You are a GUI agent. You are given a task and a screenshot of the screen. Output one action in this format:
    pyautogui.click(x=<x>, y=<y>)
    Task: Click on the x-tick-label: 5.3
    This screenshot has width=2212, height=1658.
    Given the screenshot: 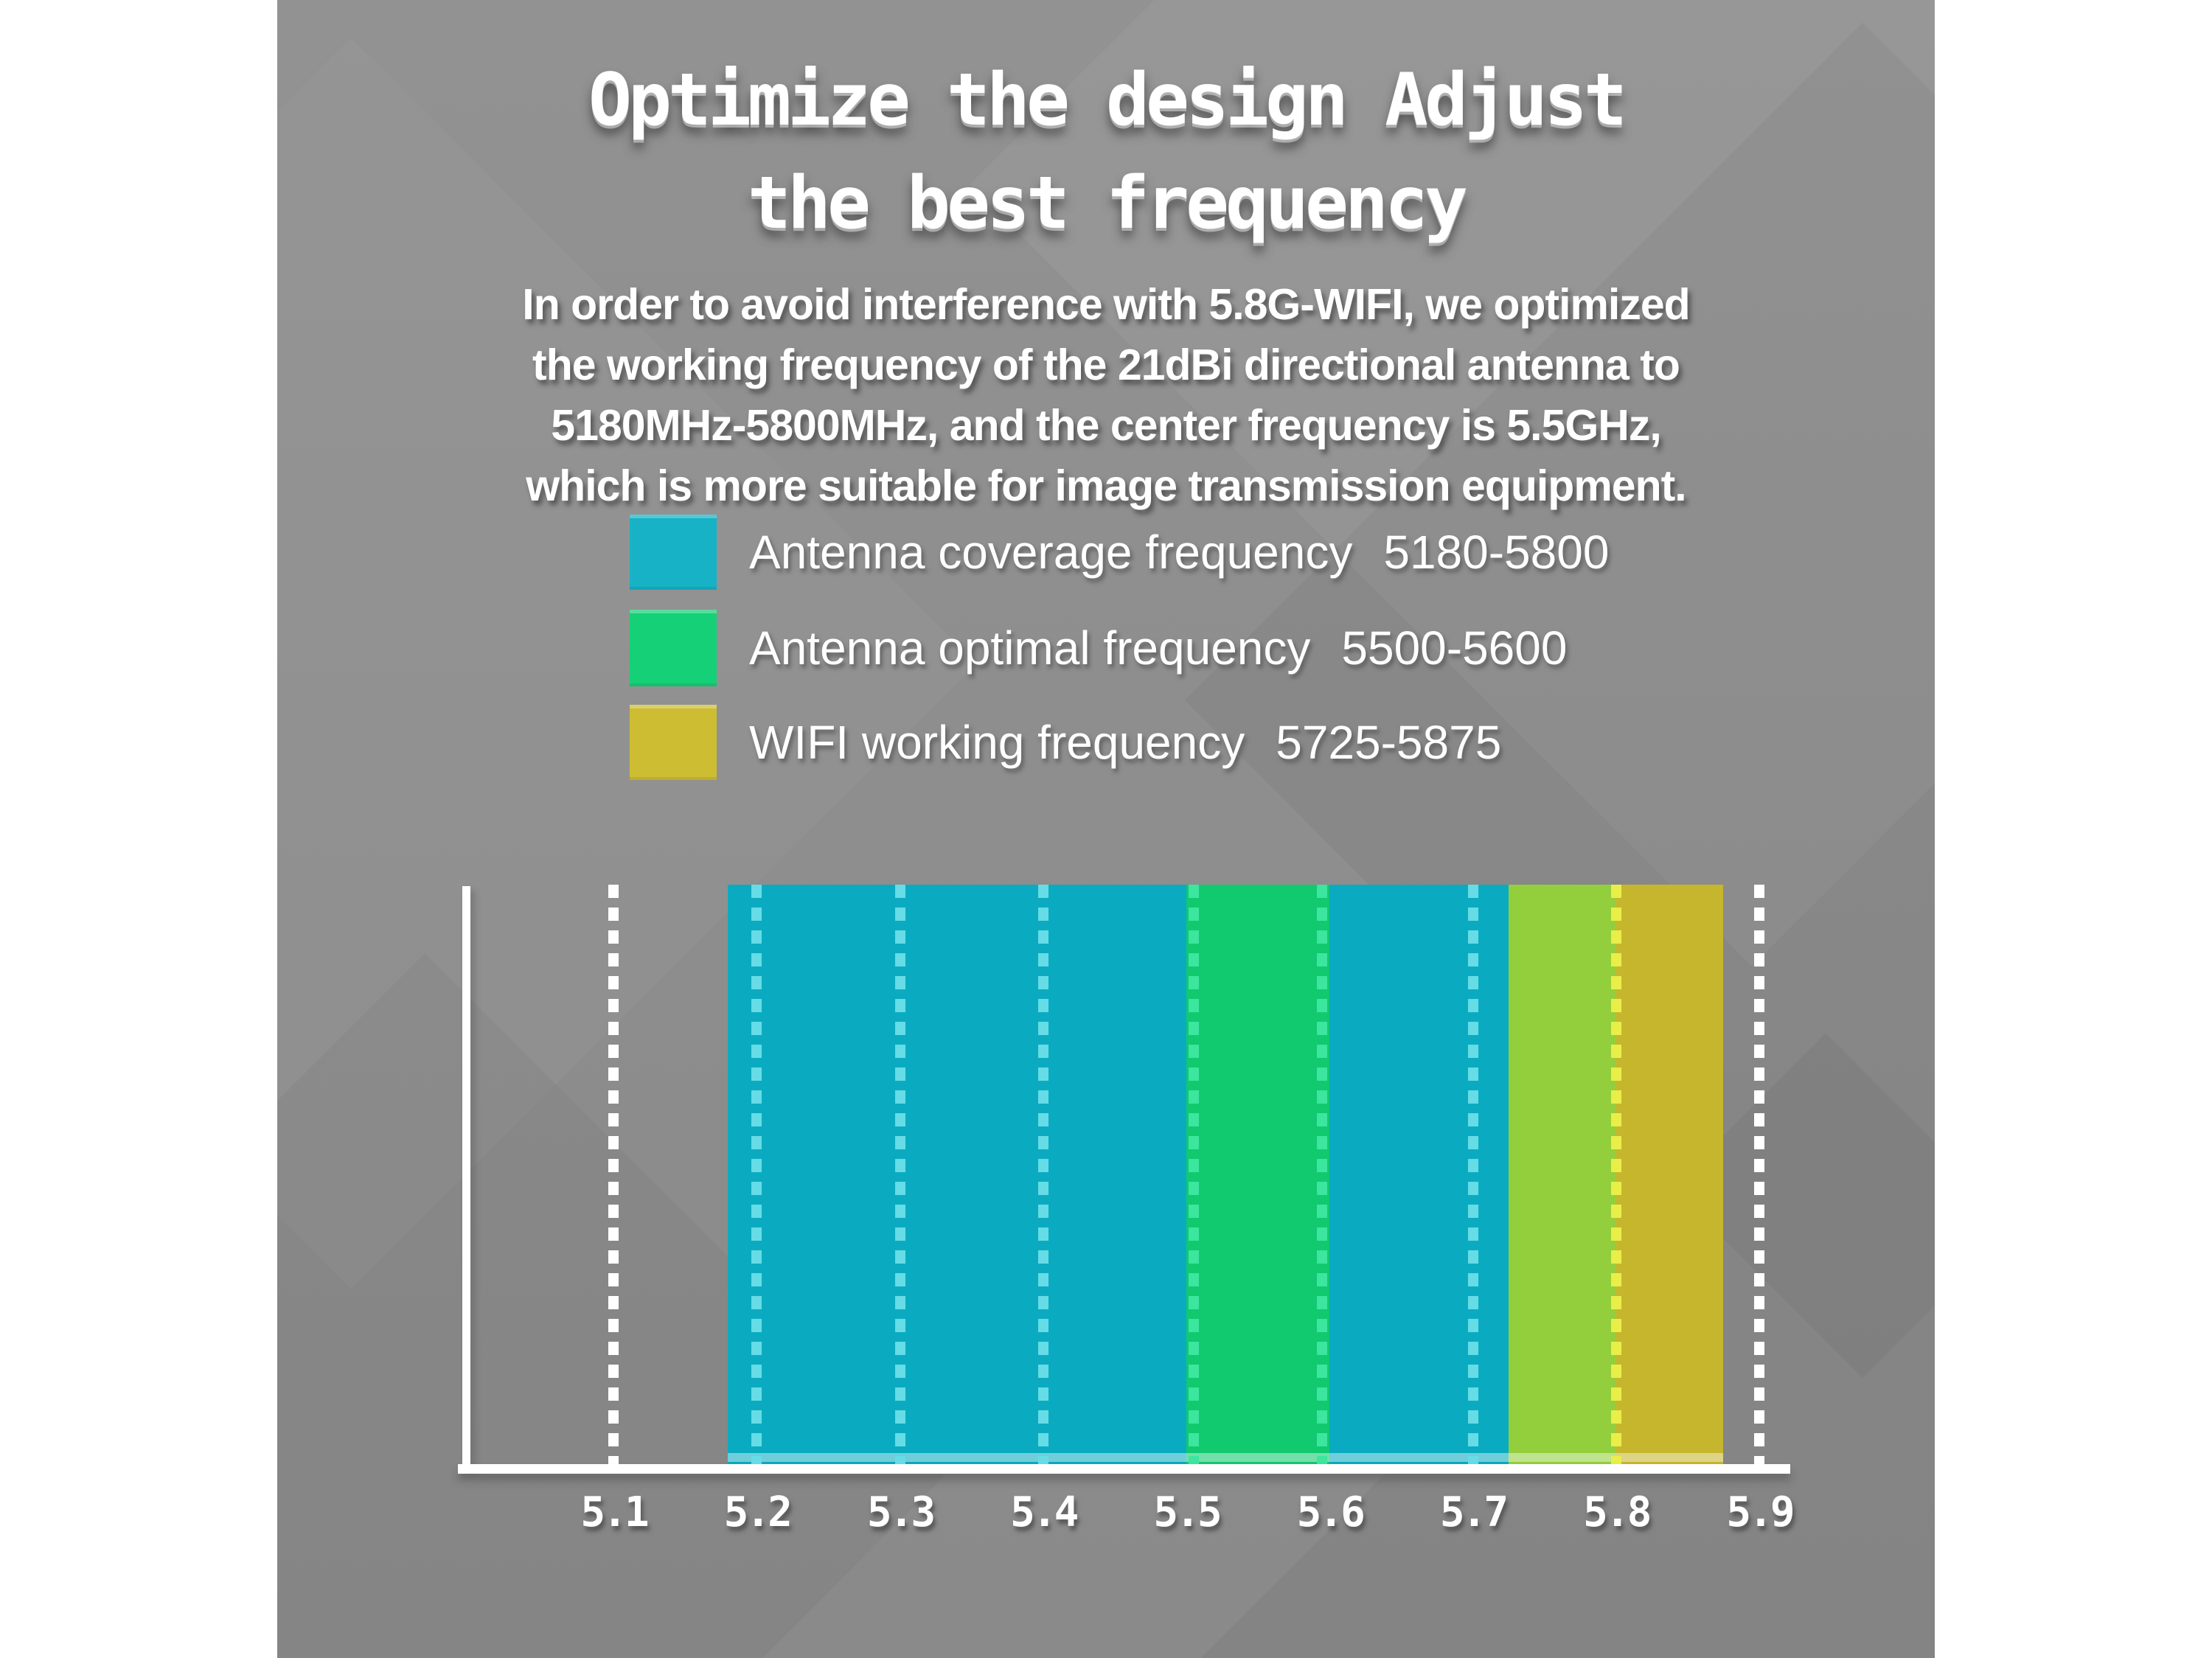 What is the action you would take?
    pyautogui.click(x=901, y=1512)
    